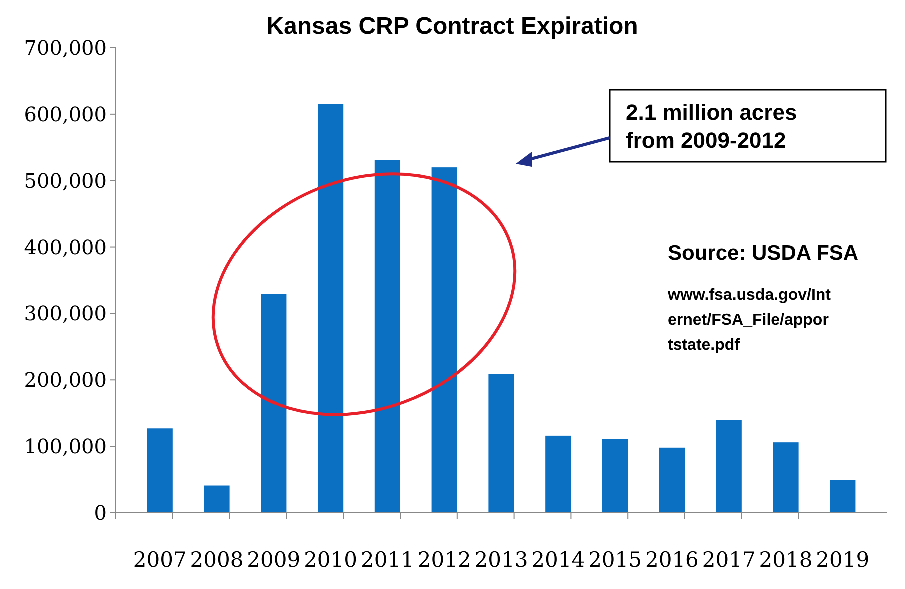 The height and width of the screenshot is (589, 905). Describe the element at coordinates (615, 560) in the screenshot. I see `x-tick-label: 2015` at that location.